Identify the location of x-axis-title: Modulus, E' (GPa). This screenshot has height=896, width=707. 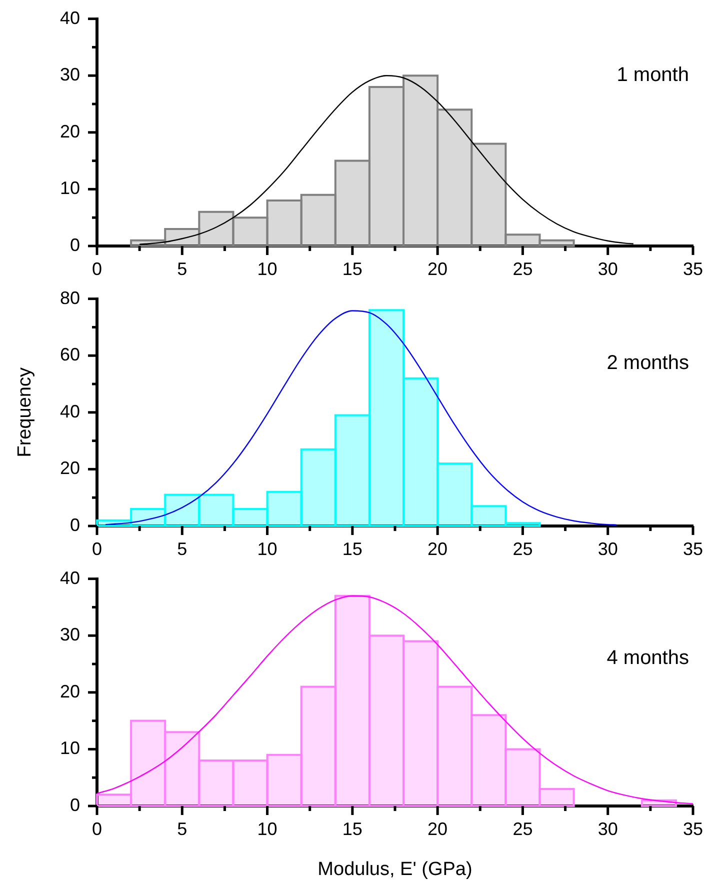
(395, 869).